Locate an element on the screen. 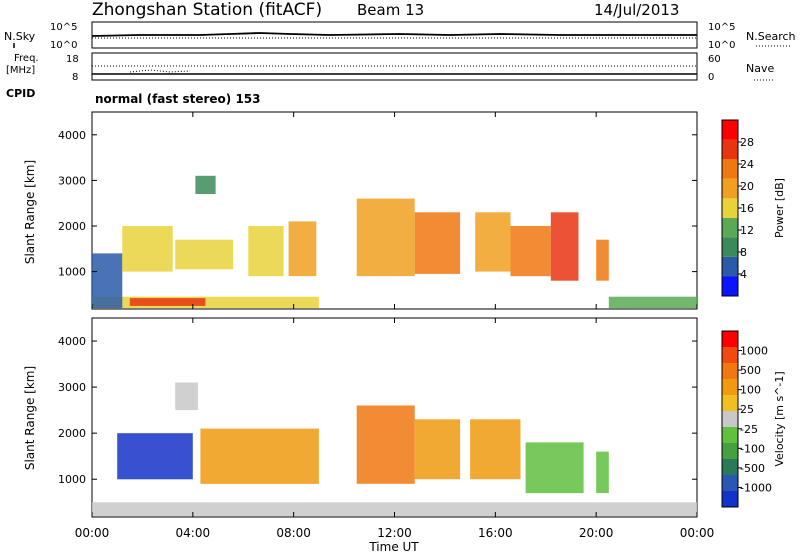  power-cbar-tick-label-2: 12 is located at coordinates (747, 230).